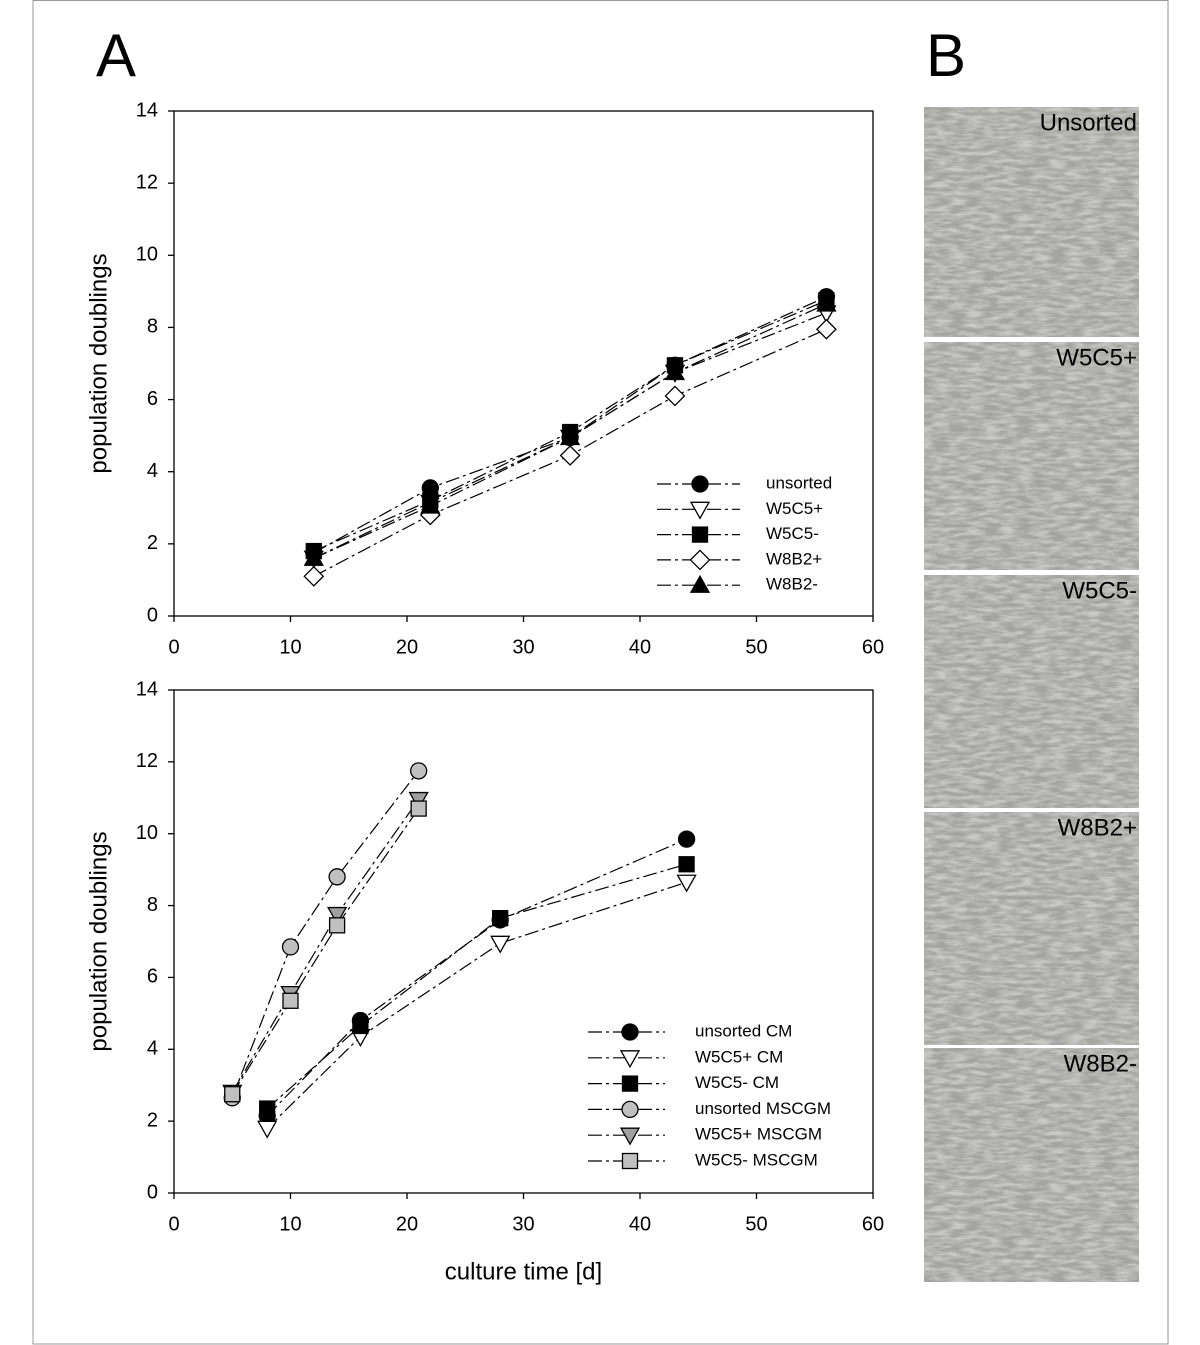 This screenshot has width=1200, height=1345. I want to click on legend-label: W8B2-, so click(792, 584).